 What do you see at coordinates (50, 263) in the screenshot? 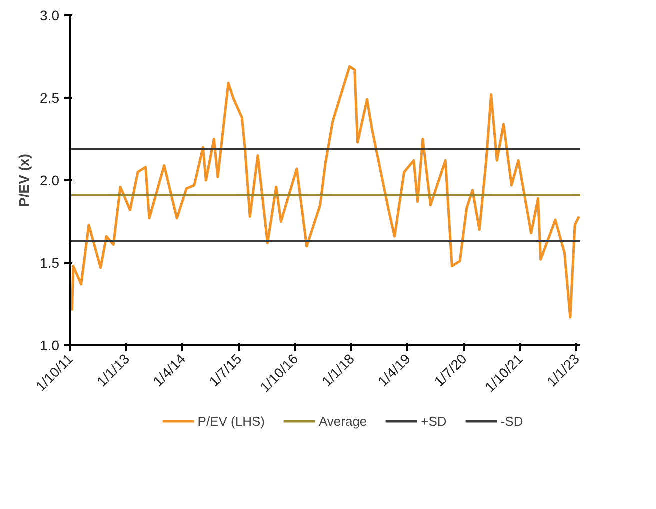
I see `y-tick-label: 1.5` at bounding box center [50, 263].